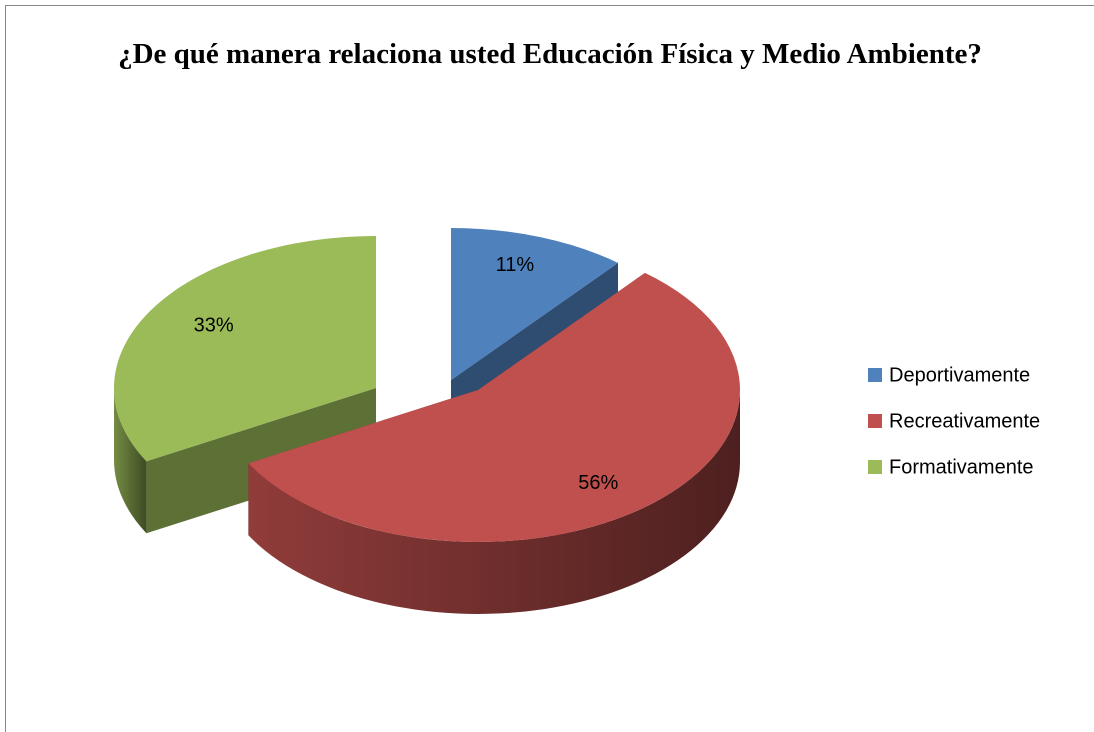 Image resolution: width=1094 pixels, height=732 pixels. Describe the element at coordinates (515, 265) in the screenshot. I see `data-label: 11%` at that location.